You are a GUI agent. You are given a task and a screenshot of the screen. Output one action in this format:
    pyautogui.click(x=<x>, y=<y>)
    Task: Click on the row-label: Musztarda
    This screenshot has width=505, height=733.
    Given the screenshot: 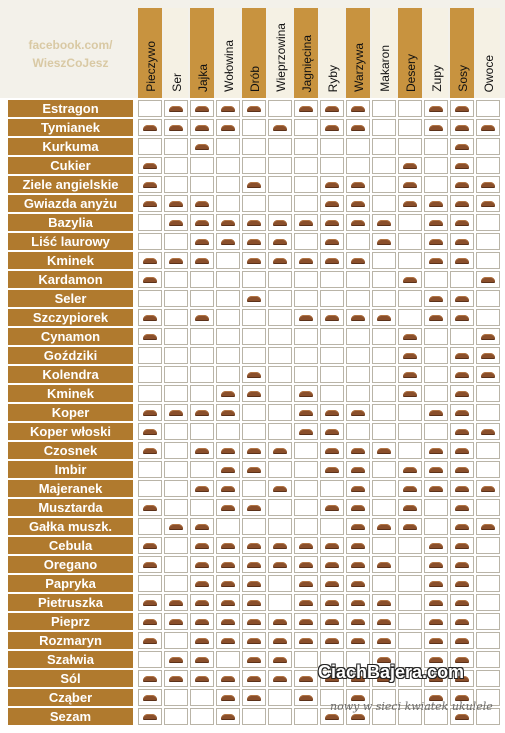 What is the action you would take?
    pyautogui.click(x=70, y=507)
    